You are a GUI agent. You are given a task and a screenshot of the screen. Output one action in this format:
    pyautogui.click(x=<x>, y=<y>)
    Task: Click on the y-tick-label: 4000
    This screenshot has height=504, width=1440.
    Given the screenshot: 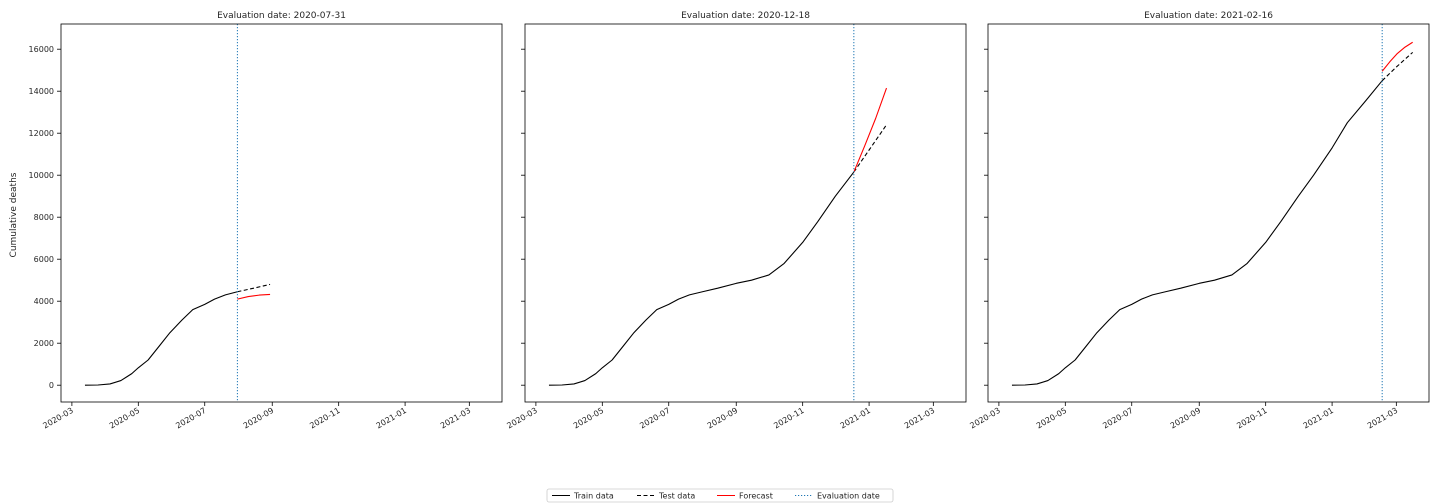 What is the action you would take?
    pyautogui.click(x=44, y=301)
    